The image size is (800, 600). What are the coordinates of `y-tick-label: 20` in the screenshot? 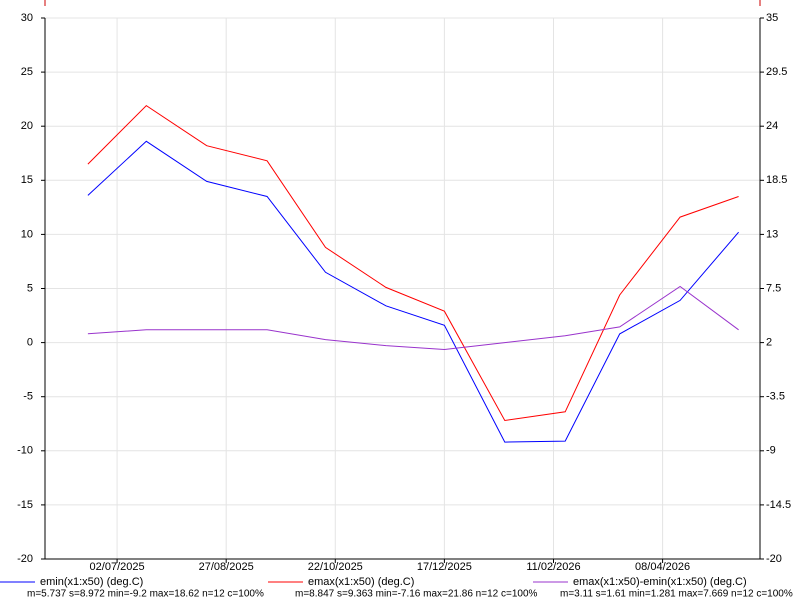 It's located at (27, 126).